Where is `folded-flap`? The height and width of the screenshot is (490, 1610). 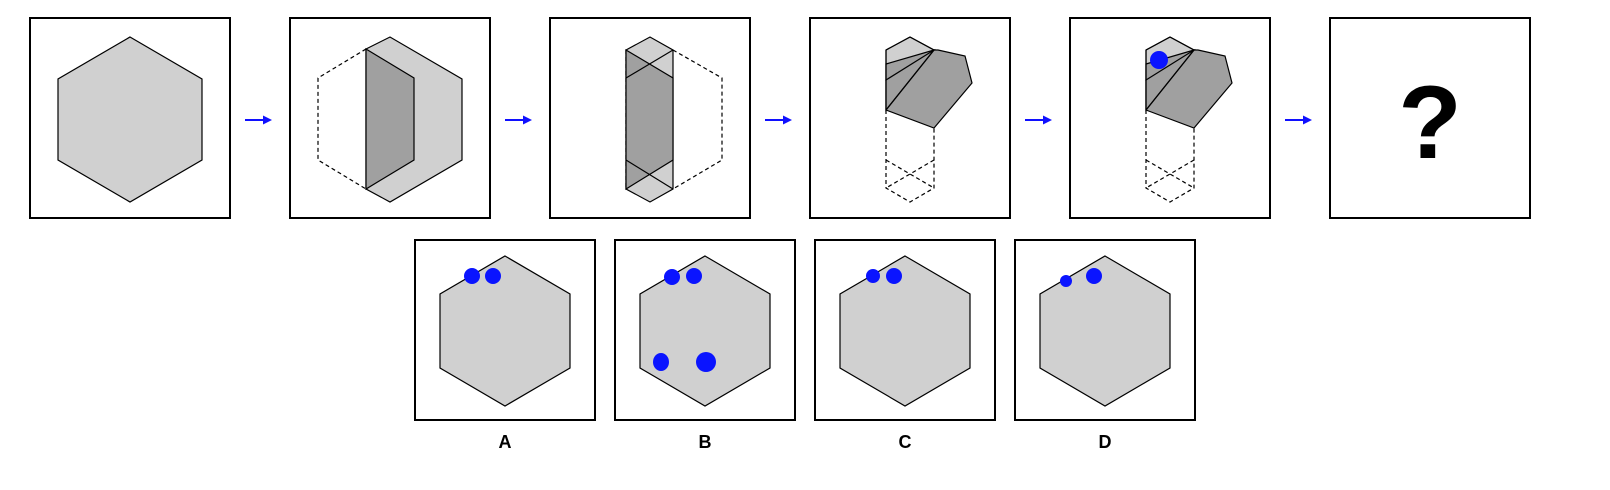 folded-flap is located at coordinates (390, 119).